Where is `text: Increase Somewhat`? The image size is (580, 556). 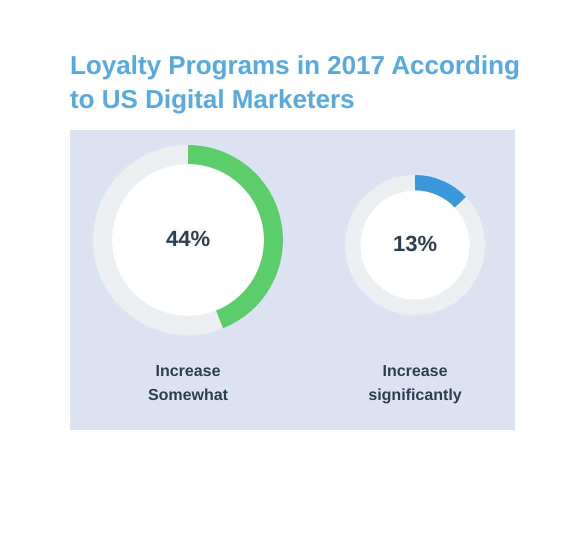 text: Increase Somewhat is located at coordinates (187, 384).